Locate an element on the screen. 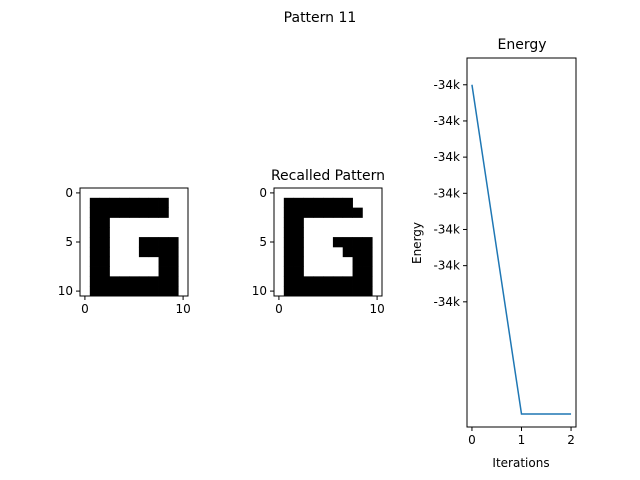  x-tick-label: 2 is located at coordinates (571, 440).